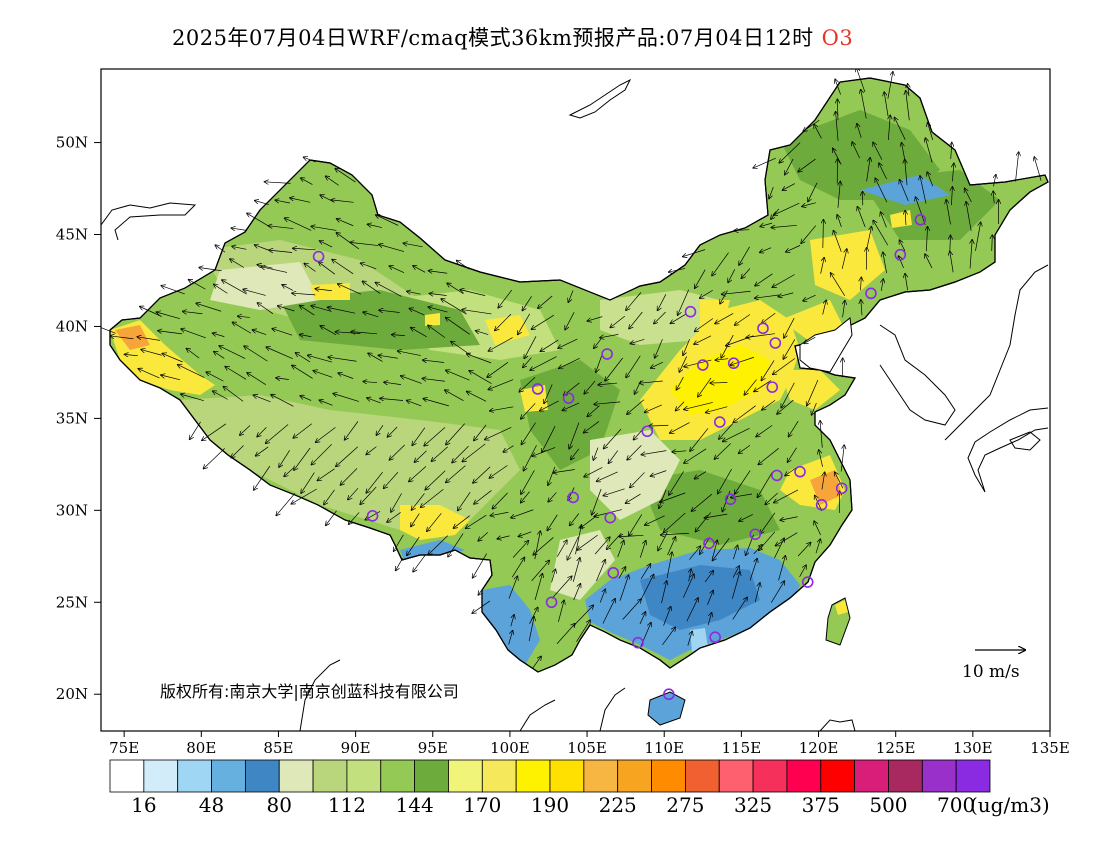 The image size is (1100, 850). What do you see at coordinates (1010, 805) in the screenshot?
I see `colorbar-unit: (ug/m3)` at bounding box center [1010, 805].